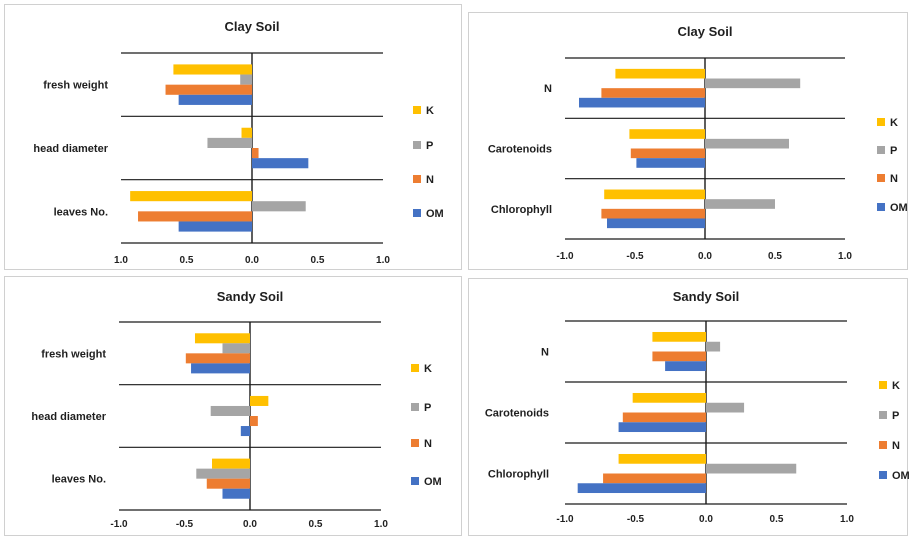 This screenshot has height=540, width=913. What do you see at coordinates (252, 26) in the screenshot?
I see `chart-title: Clay Soil` at bounding box center [252, 26].